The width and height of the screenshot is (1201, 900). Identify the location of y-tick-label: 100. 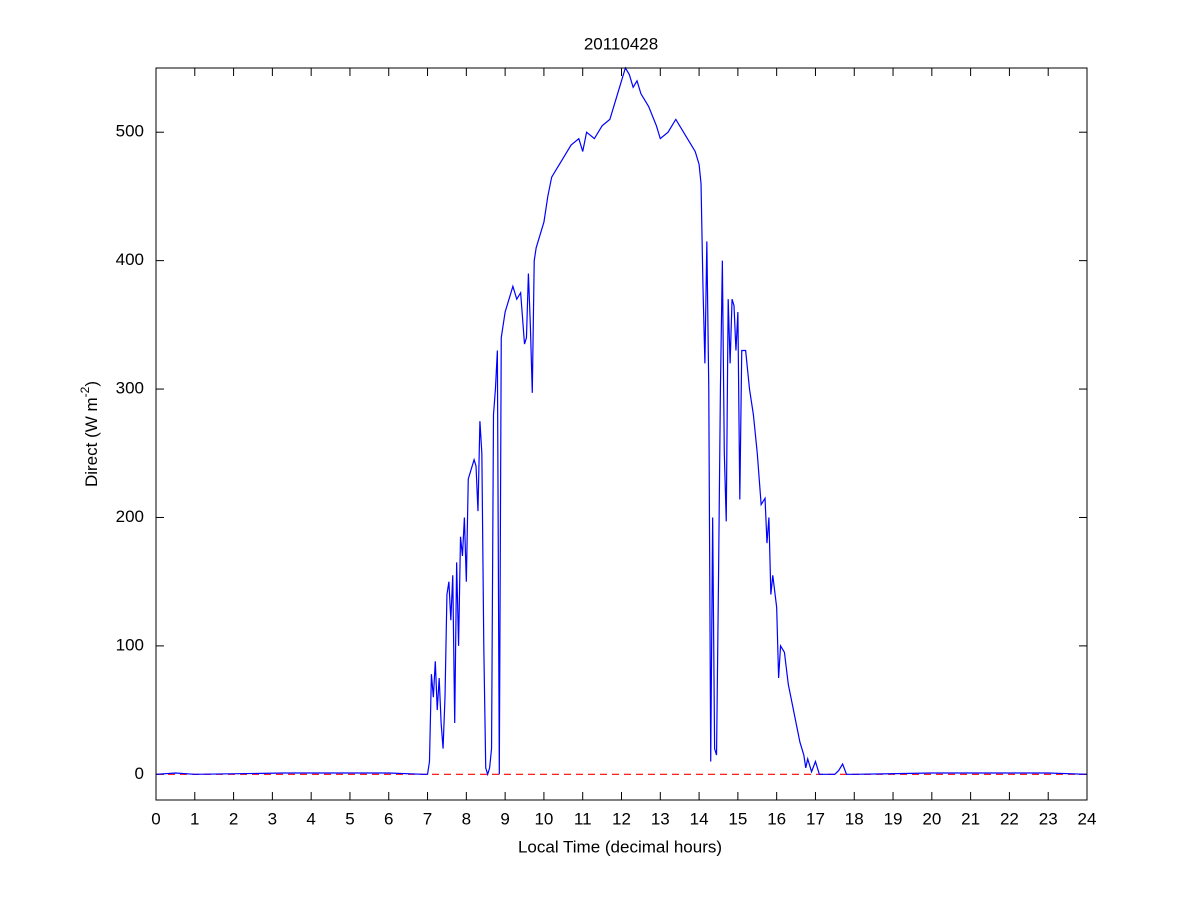
(130, 644).